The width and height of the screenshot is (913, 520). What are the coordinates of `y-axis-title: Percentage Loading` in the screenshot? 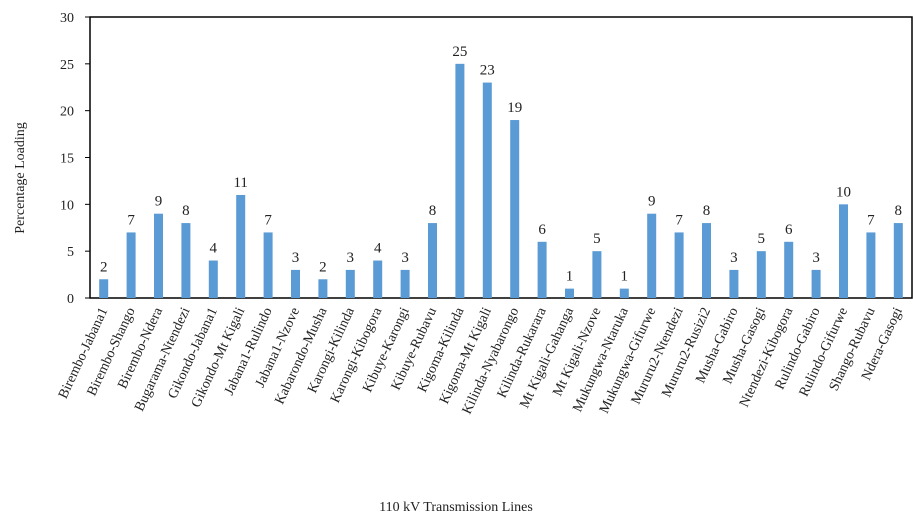 It's located at (20, 178).